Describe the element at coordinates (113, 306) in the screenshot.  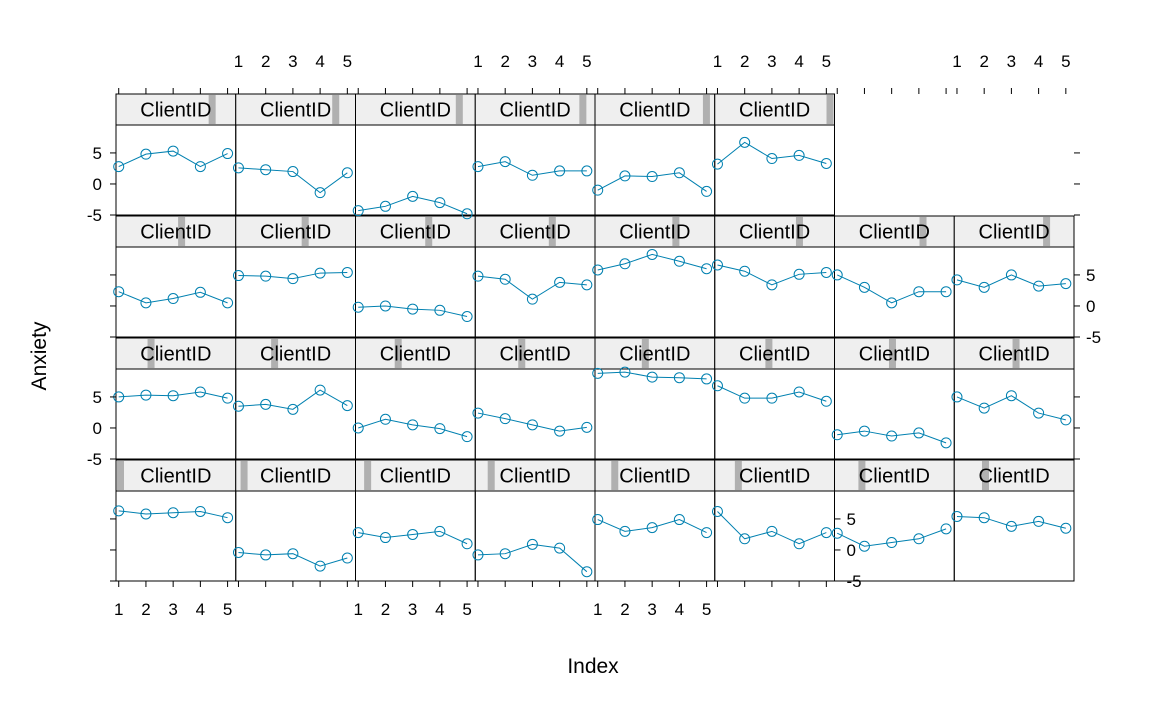
I see `y-axis-left` at that location.